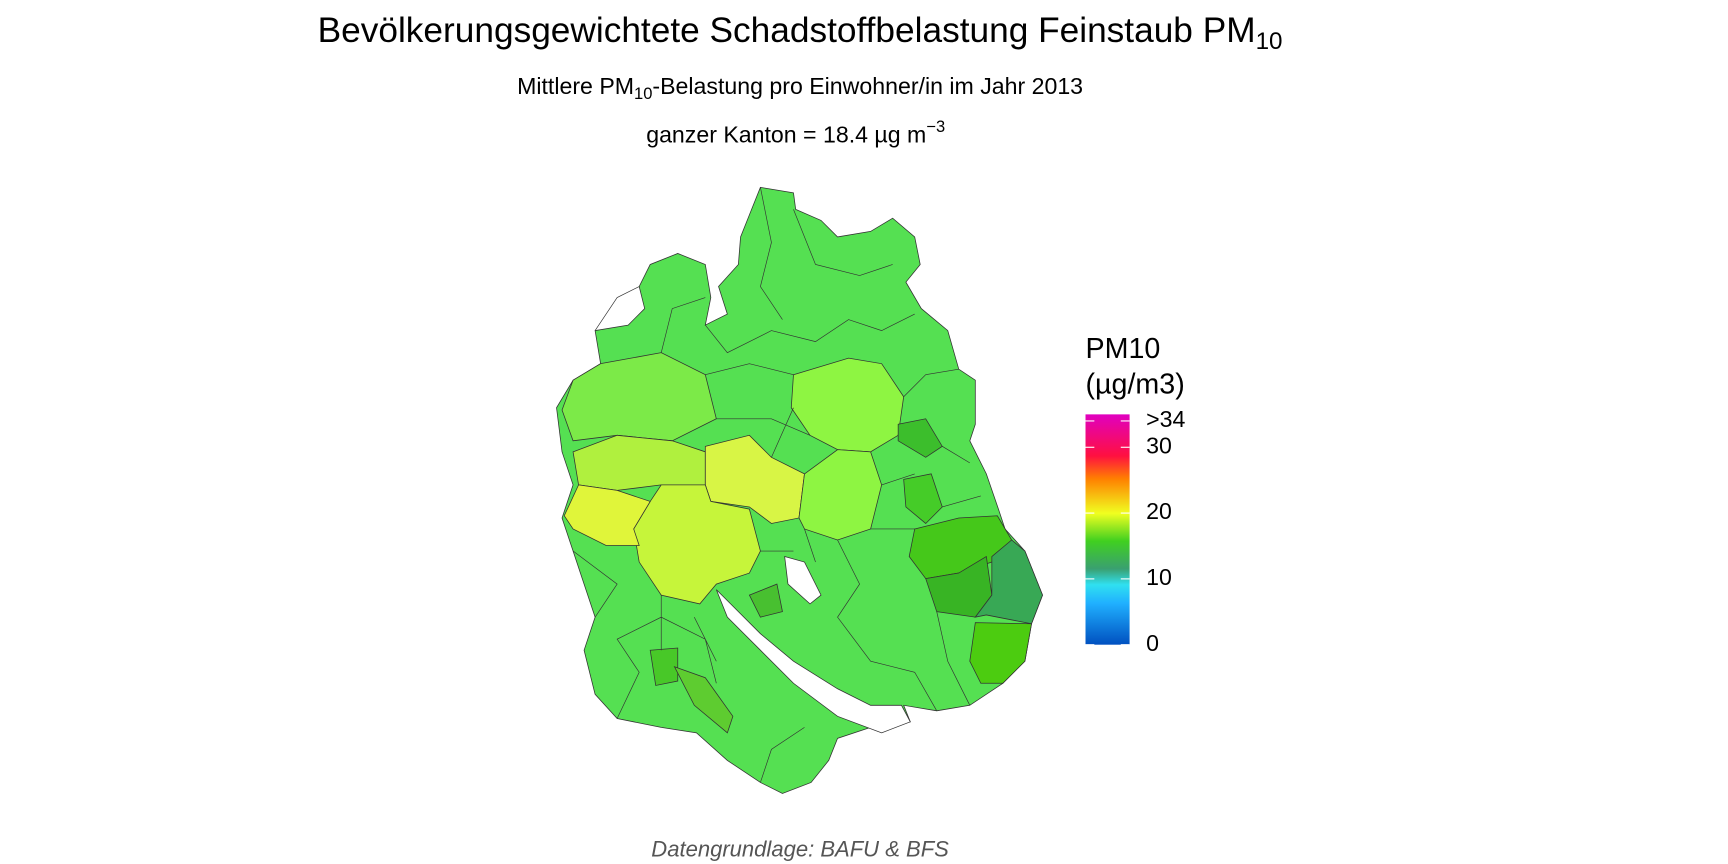 This screenshot has width=1728, height=864. What do you see at coordinates (643, 93) in the screenshot?
I see `subtitle-subscript: 10` at bounding box center [643, 93].